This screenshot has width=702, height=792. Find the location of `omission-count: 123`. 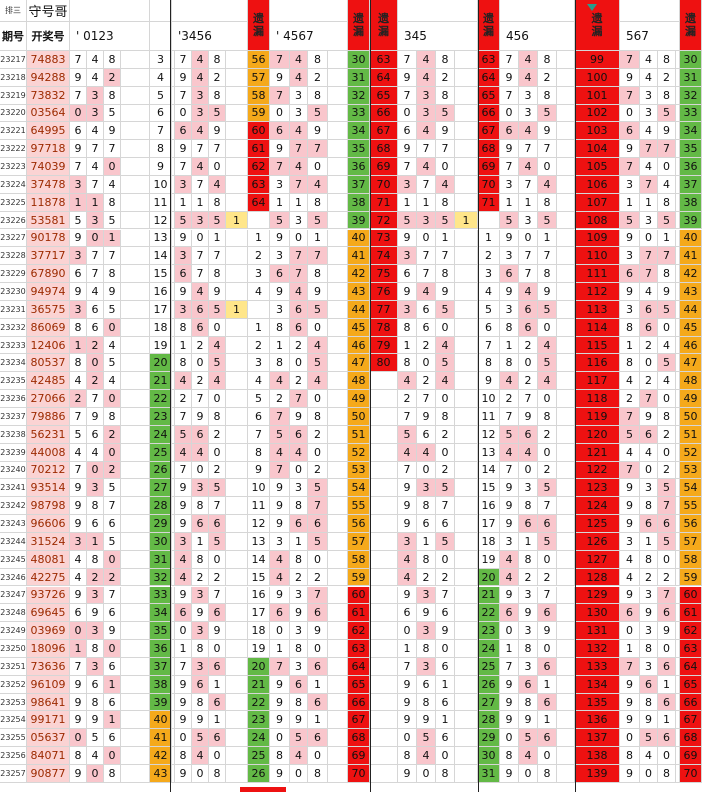

omission-count: 123 is located at coordinates (597, 488).